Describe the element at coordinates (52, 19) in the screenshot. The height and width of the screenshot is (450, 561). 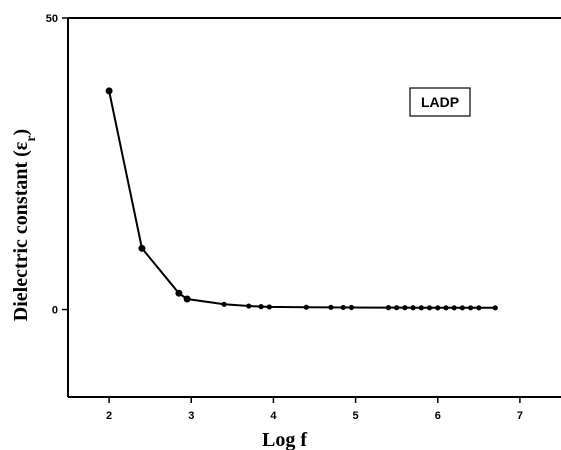
I see `y-tick-label: 50` at that location.